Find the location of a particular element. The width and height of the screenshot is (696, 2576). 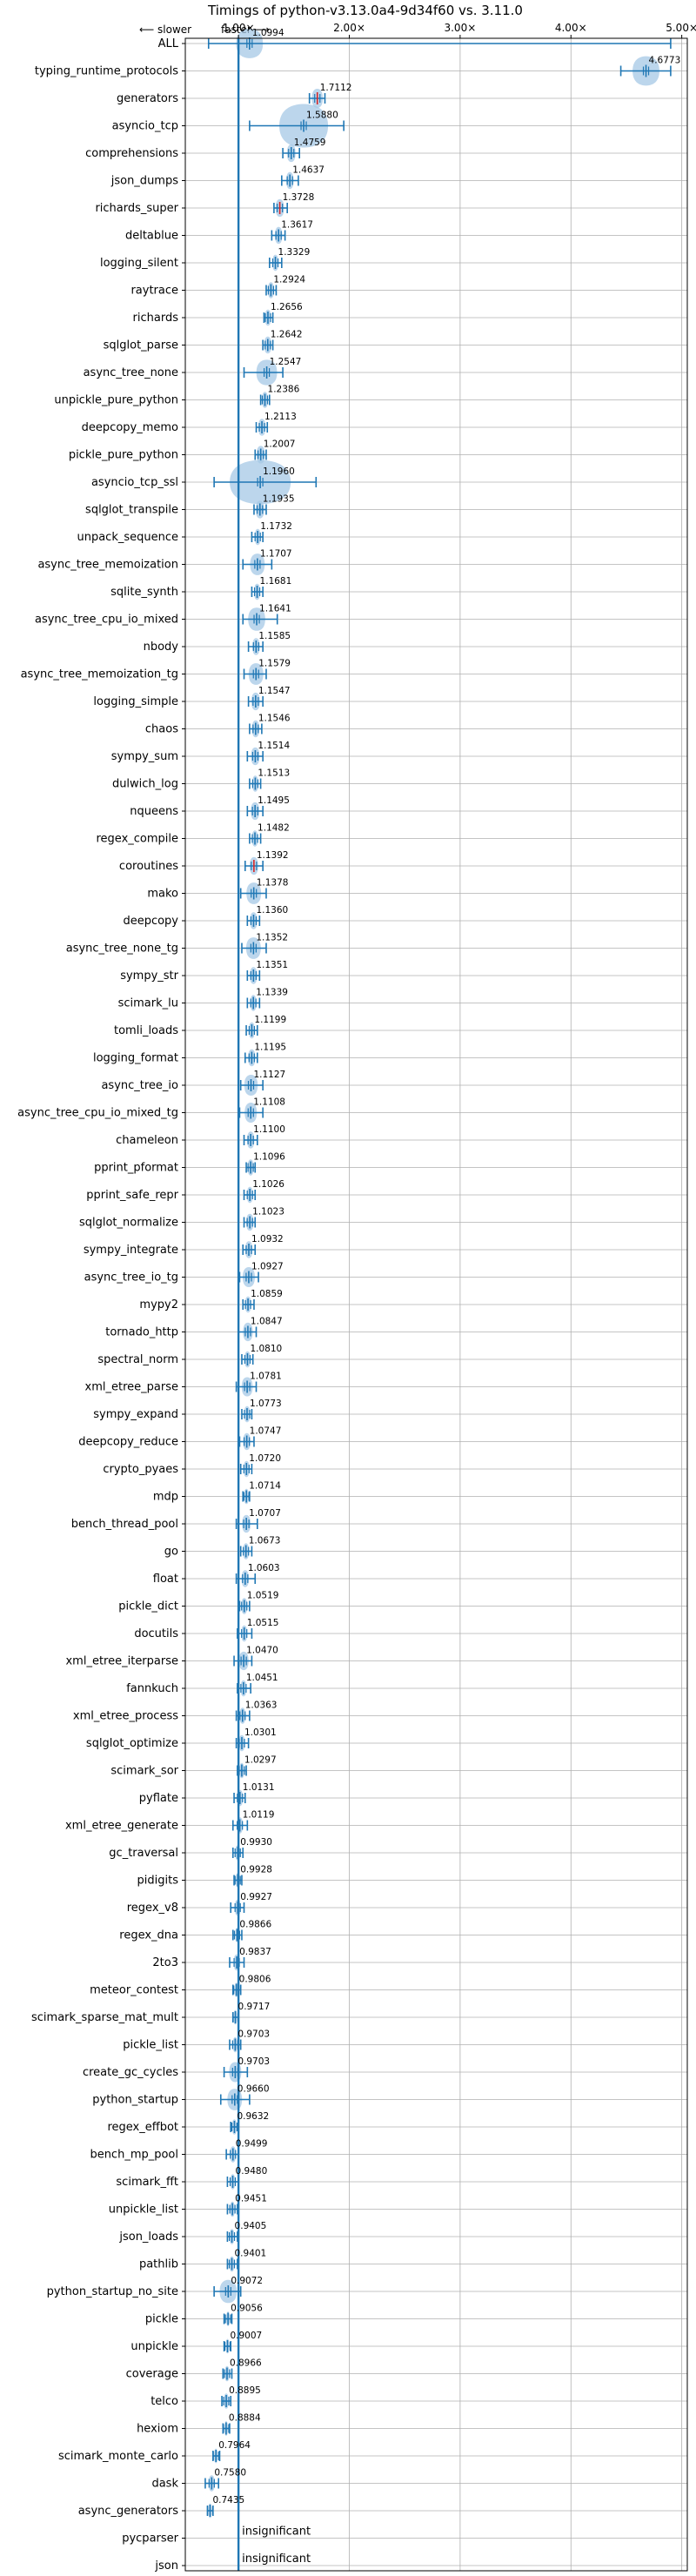

value-label: 0.7580 is located at coordinates (230, 2473).